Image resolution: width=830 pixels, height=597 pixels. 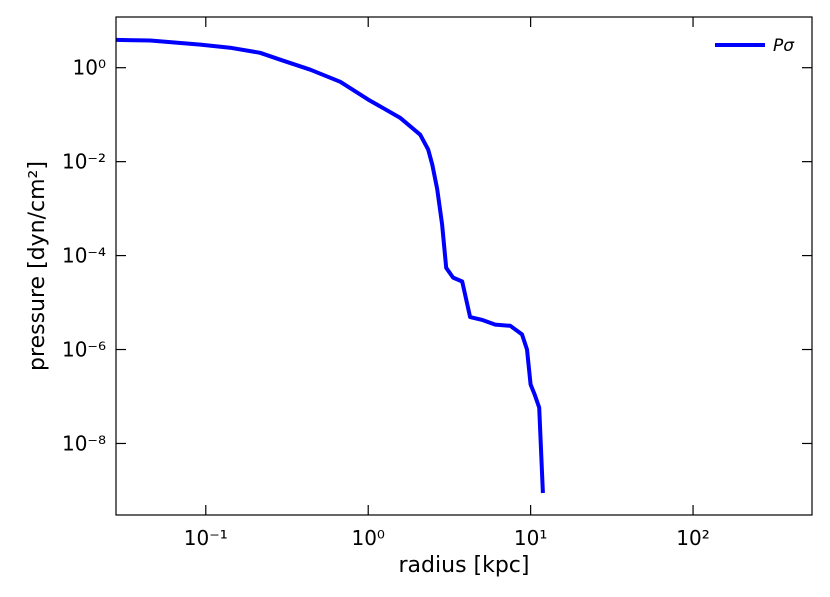 What do you see at coordinates (37, 266) in the screenshot?
I see `y-axis-label: pressure [dyn/cm²]` at bounding box center [37, 266].